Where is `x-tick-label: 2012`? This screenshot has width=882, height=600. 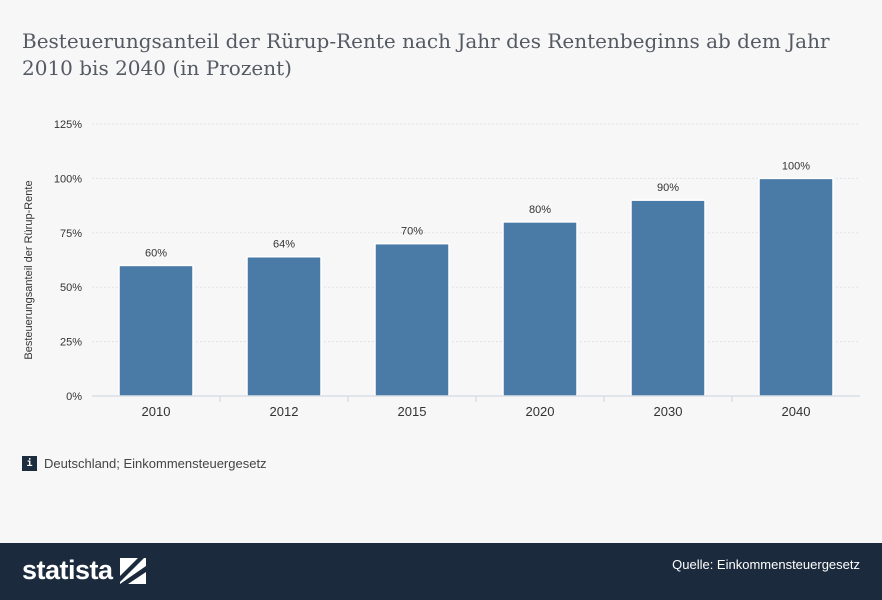
x-tick-label: 2012 is located at coordinates (284, 411).